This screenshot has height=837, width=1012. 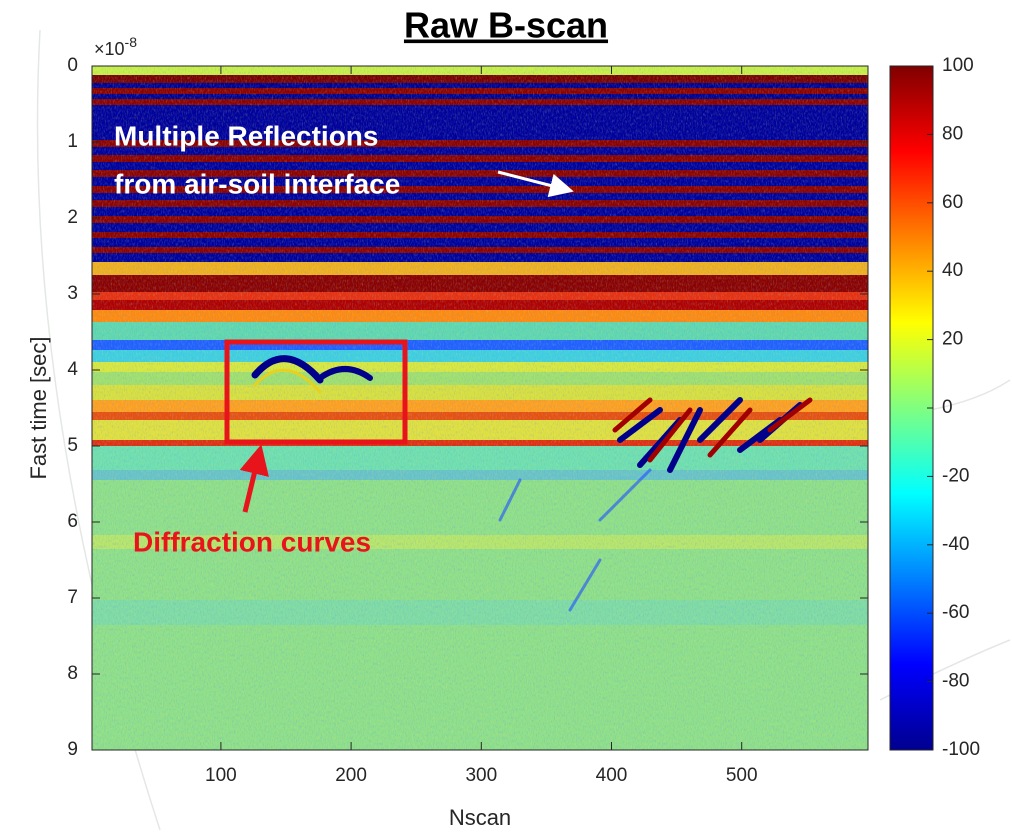 I want to click on y-tick-label: 8, so click(x=72, y=673).